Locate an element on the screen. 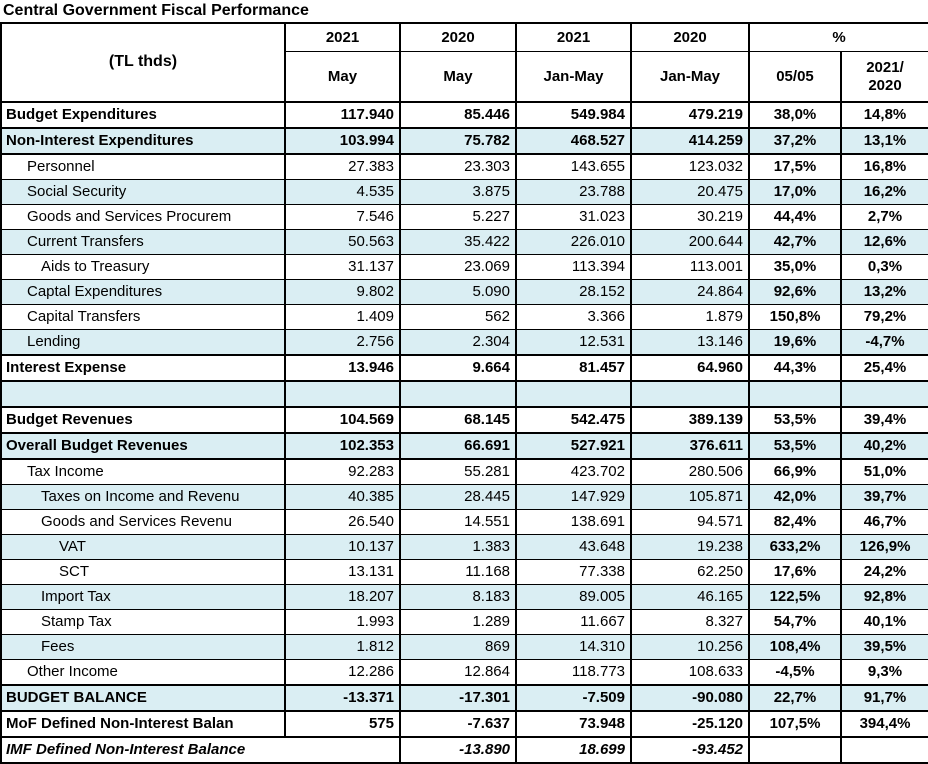 Image resolution: width=928 pixels, height=764 pixels. value-cell: 200.644 is located at coordinates (689, 242).